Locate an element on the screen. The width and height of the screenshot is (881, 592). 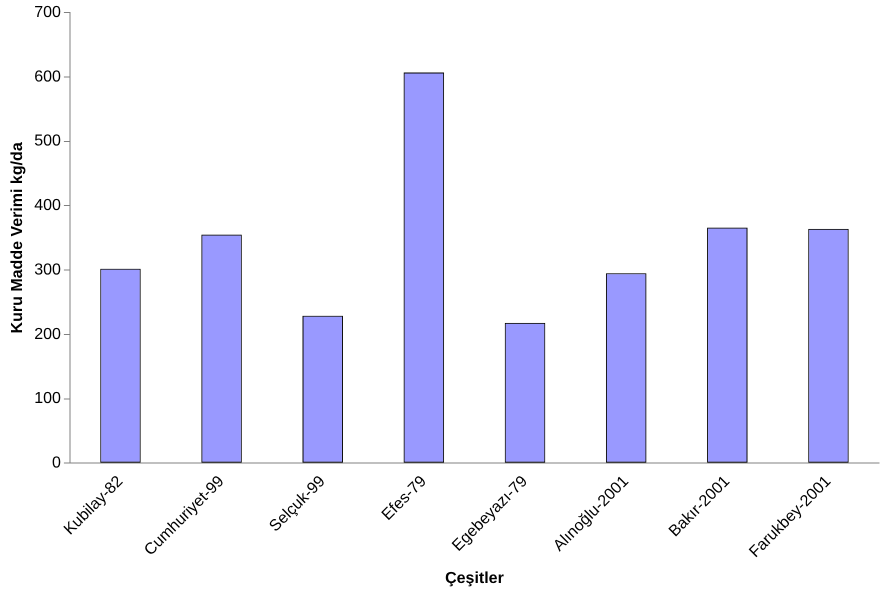
y-tick-label: 100 is located at coordinates (47, 399).